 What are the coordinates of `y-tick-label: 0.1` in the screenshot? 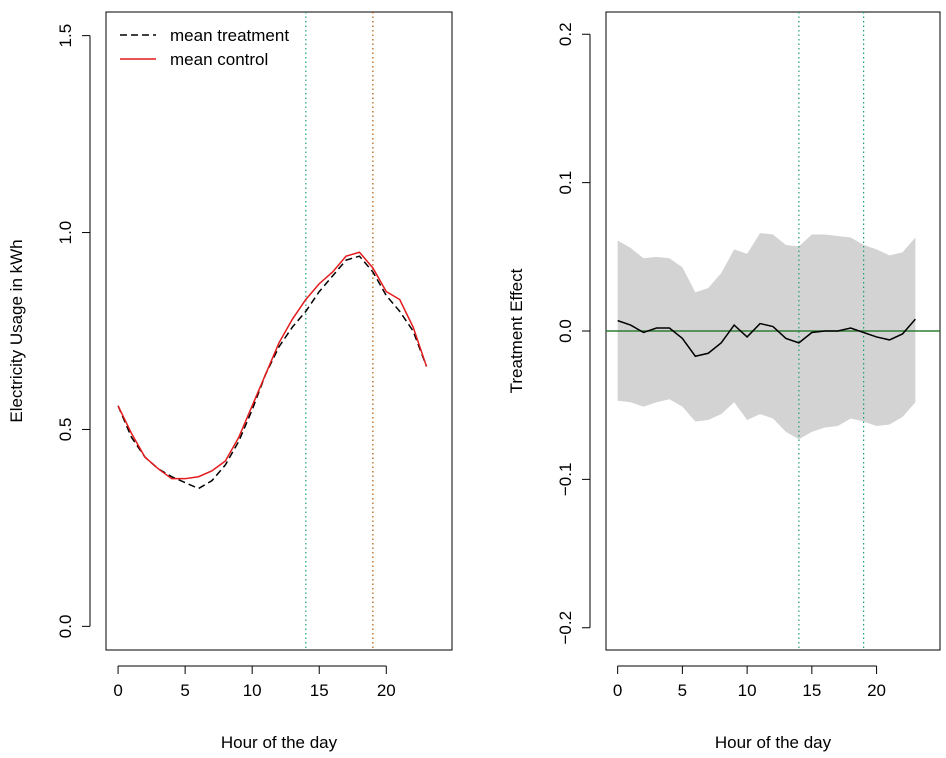 It's located at (565, 183).